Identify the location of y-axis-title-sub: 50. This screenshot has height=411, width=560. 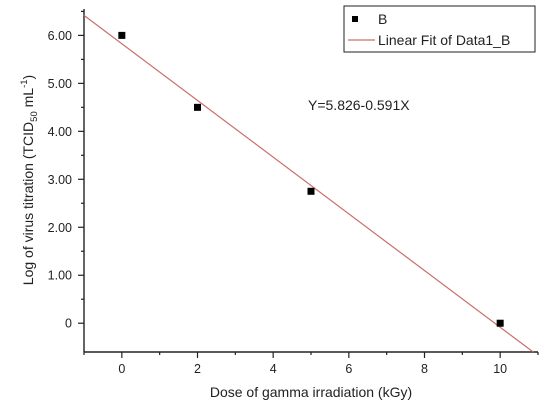
(34, 116).